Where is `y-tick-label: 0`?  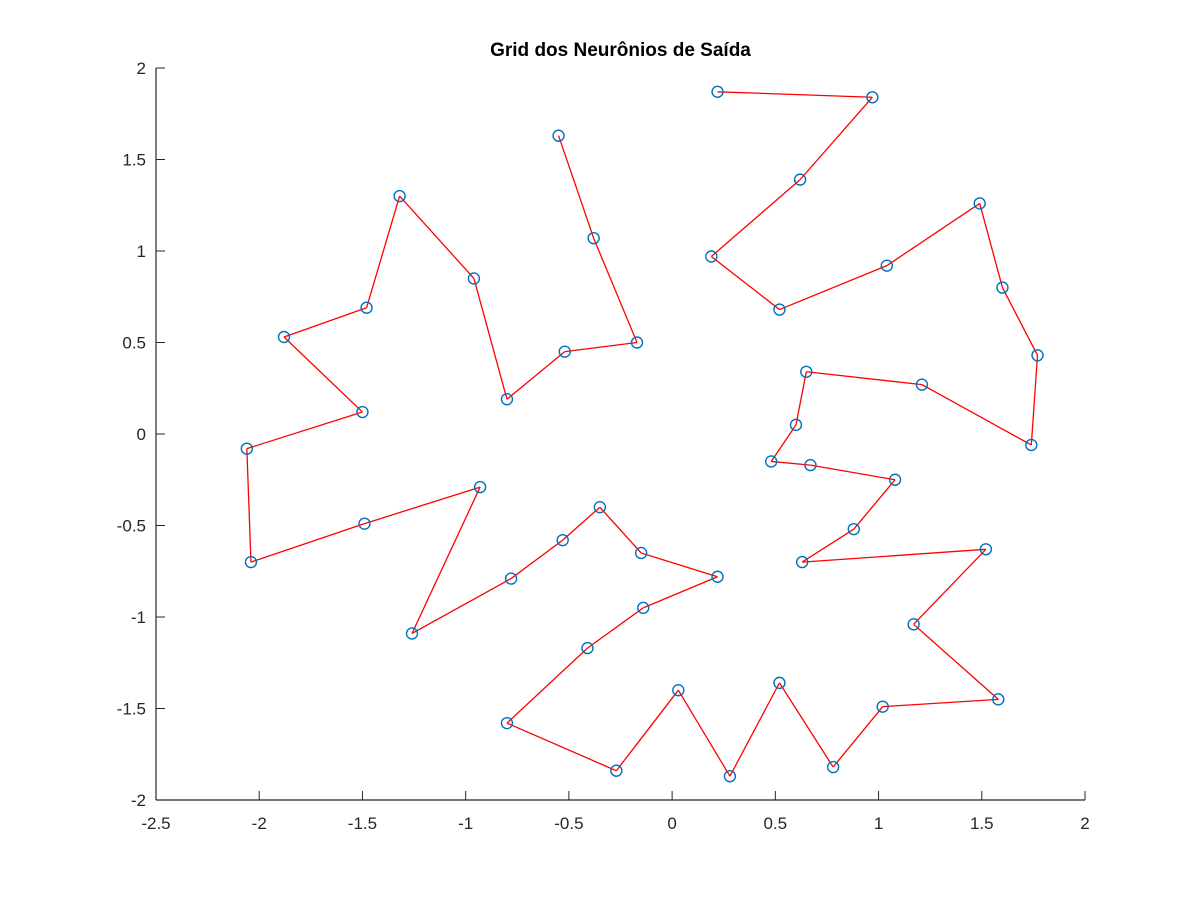 y-tick-label: 0 is located at coordinates (141, 434).